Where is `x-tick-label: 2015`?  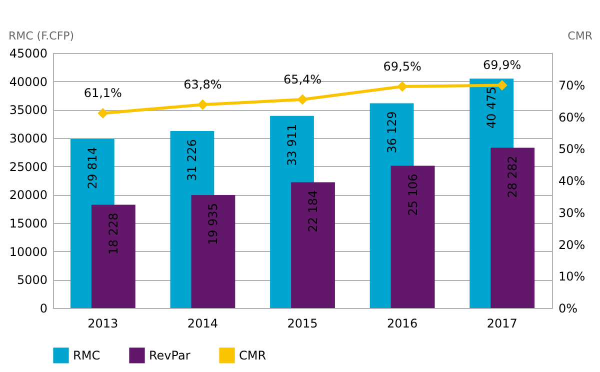 x-tick-label: 2015 is located at coordinates (302, 323).